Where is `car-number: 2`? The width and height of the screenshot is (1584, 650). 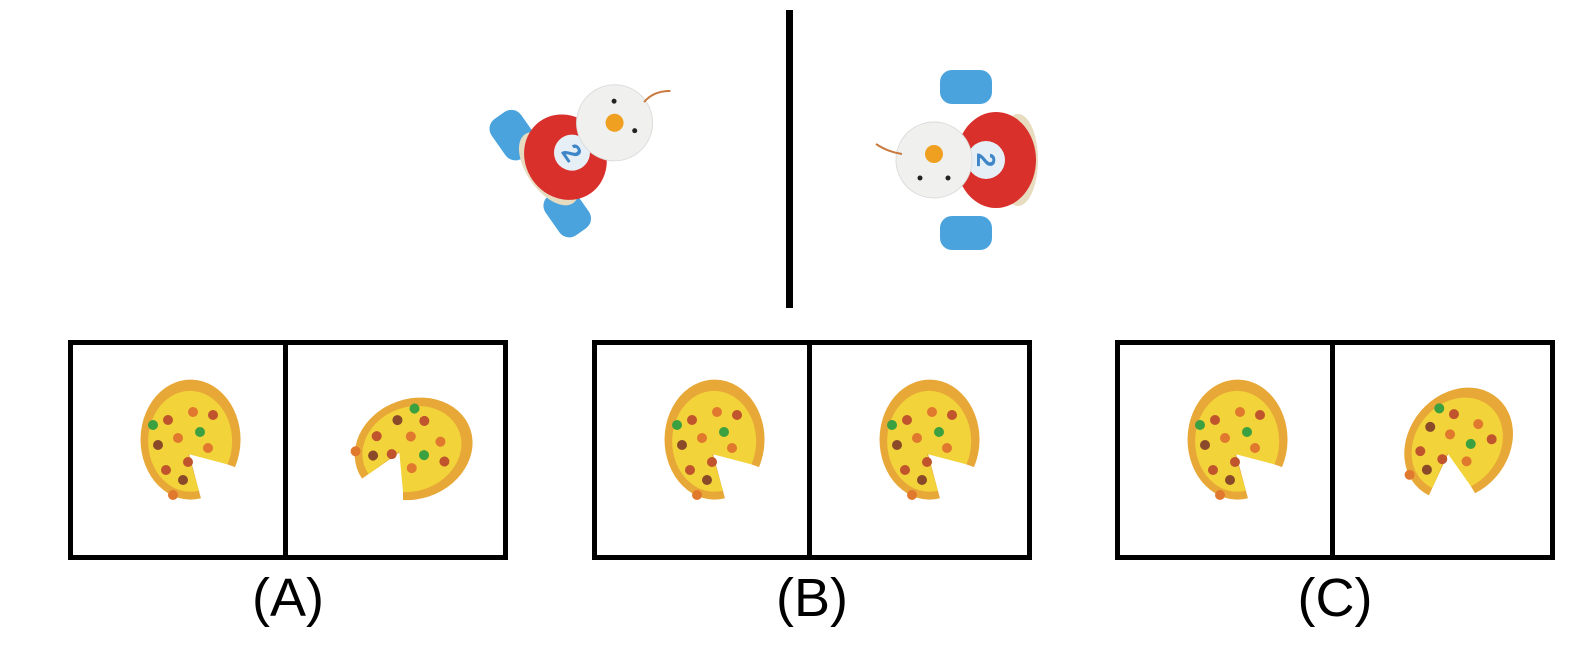
car-number: 2 is located at coordinates (986, 160).